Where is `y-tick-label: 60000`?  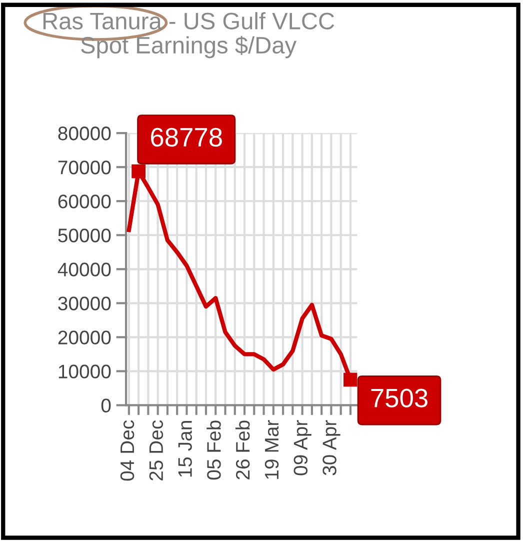
y-tick-label: 60000 is located at coordinates (84, 201).